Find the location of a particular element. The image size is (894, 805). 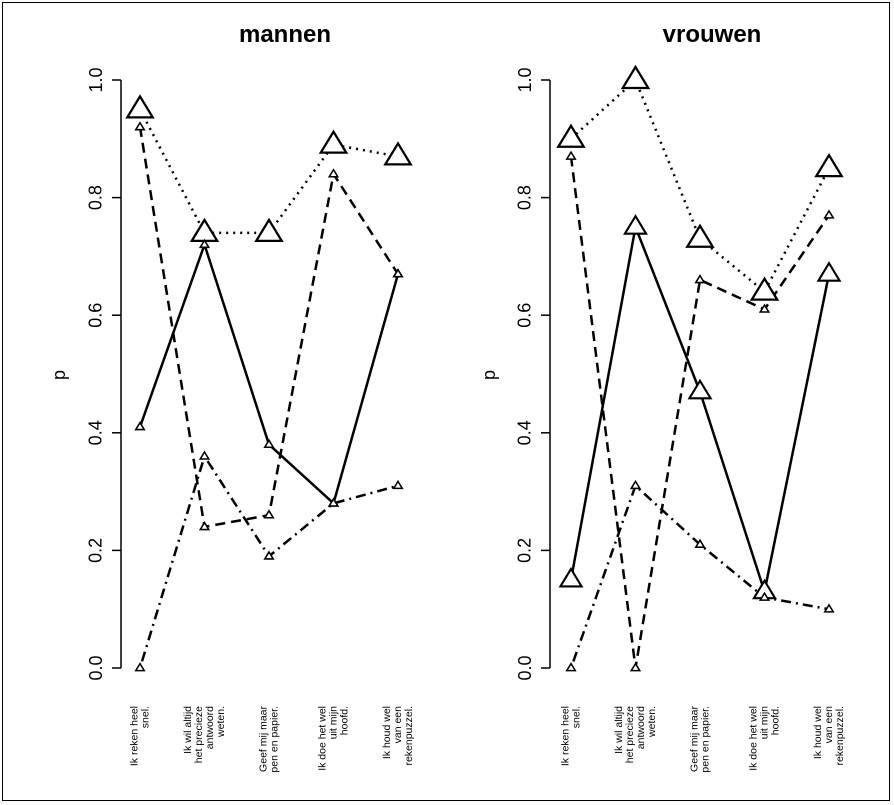

series-line-dotted is located at coordinates (700, 185).